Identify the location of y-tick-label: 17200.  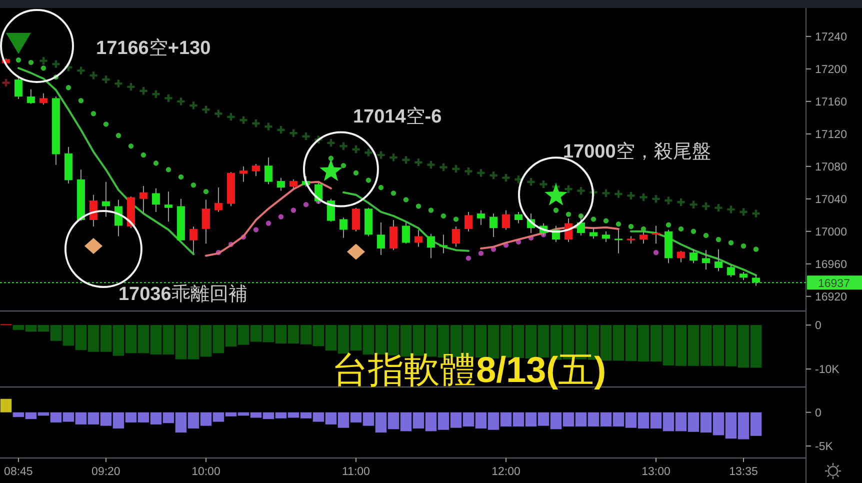
(831, 70).